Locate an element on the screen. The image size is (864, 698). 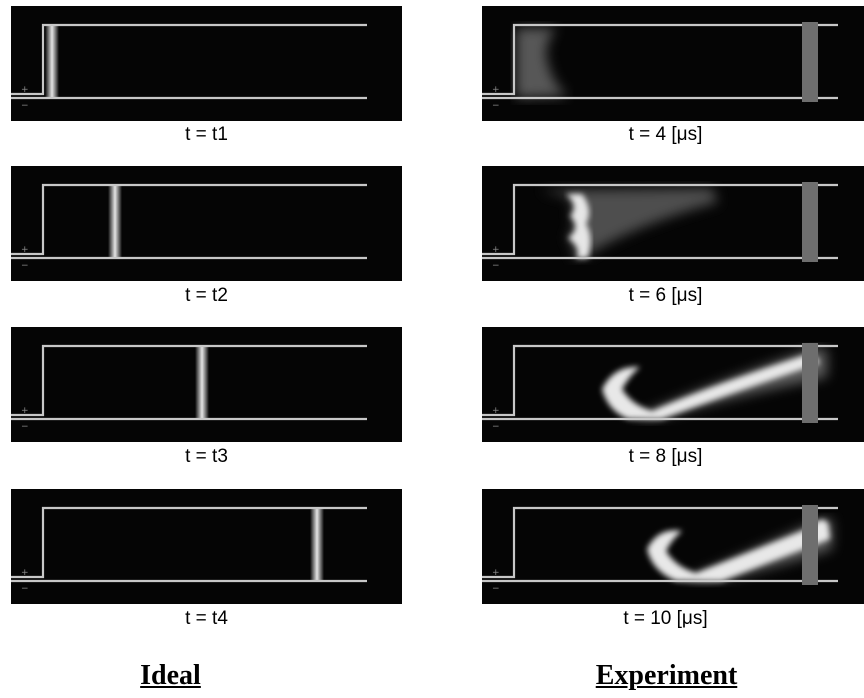
experiment-caption-1: t = 4 [μs] is located at coordinates (665, 134).